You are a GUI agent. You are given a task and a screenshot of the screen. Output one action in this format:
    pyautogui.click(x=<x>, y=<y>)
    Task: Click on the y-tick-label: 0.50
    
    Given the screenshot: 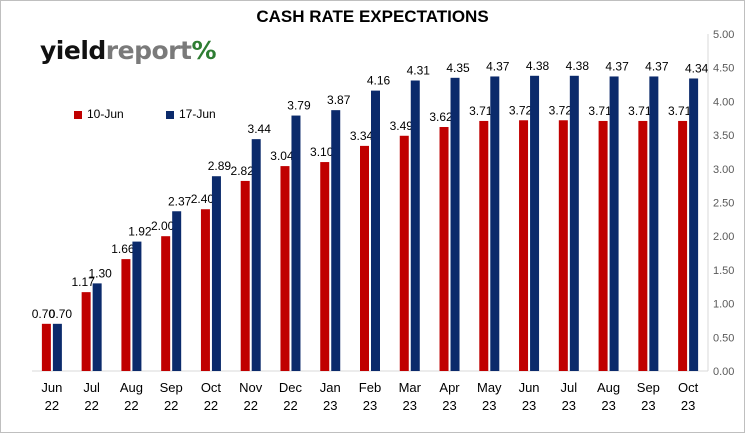 What is the action you would take?
    pyautogui.click(x=723, y=338)
    